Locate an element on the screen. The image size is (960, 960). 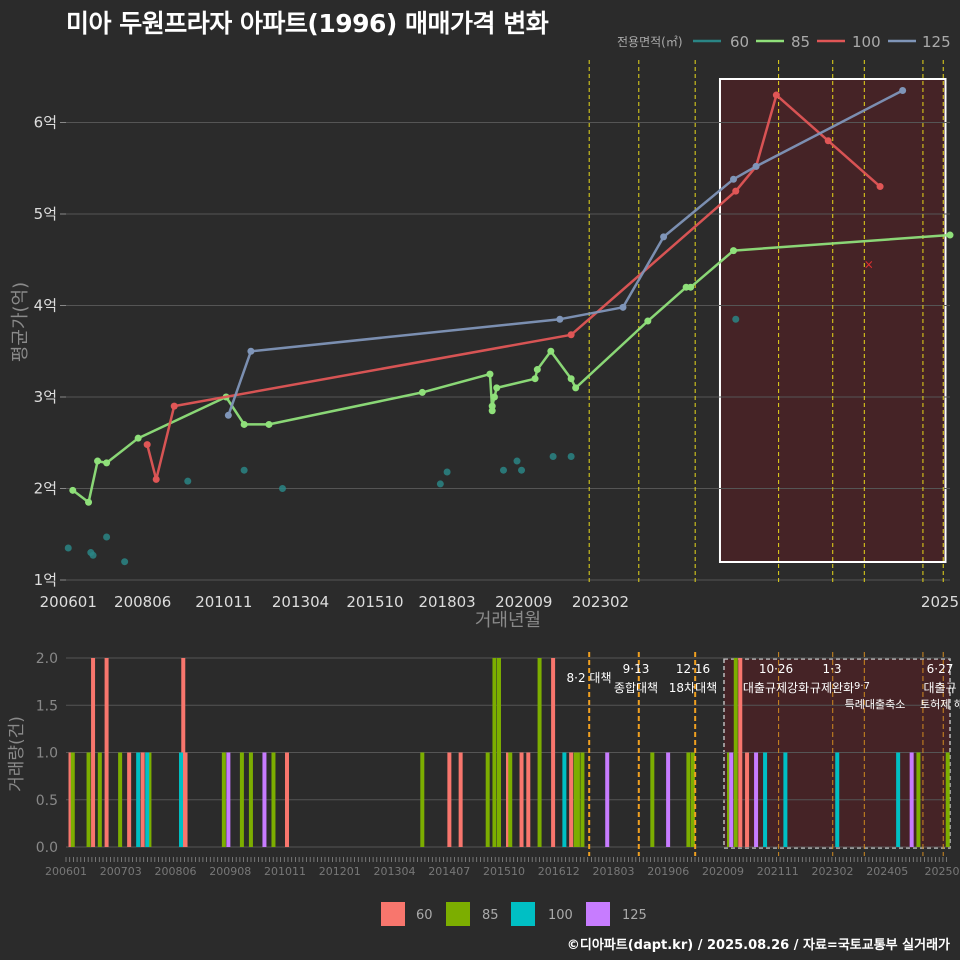
volume-x-tick-label: 201011 is located at coordinates (285, 871).